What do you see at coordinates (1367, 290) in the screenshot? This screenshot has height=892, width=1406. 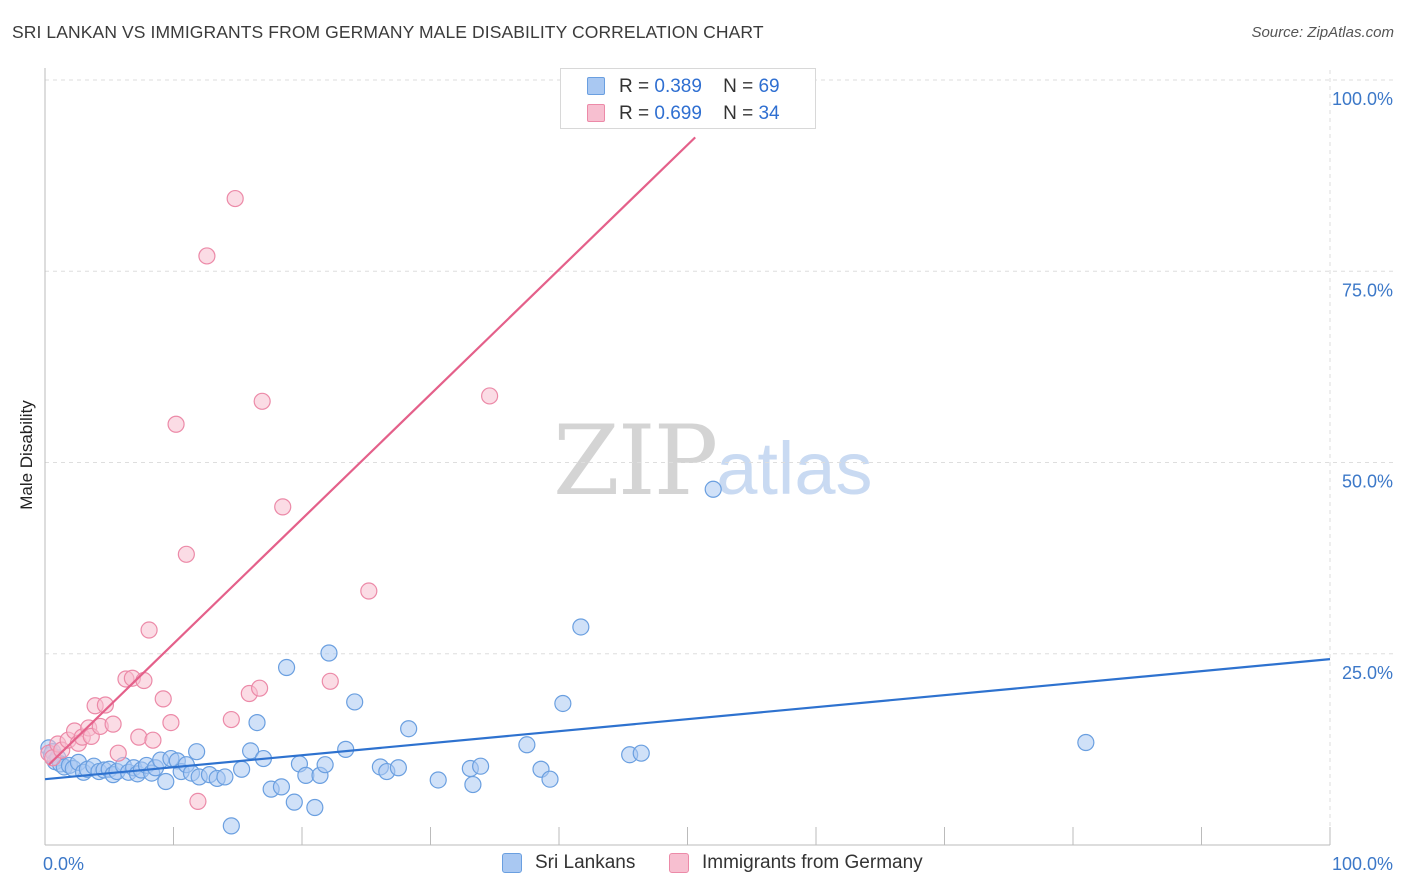 I see `y-tick-label: 75.0%` at bounding box center [1367, 290].